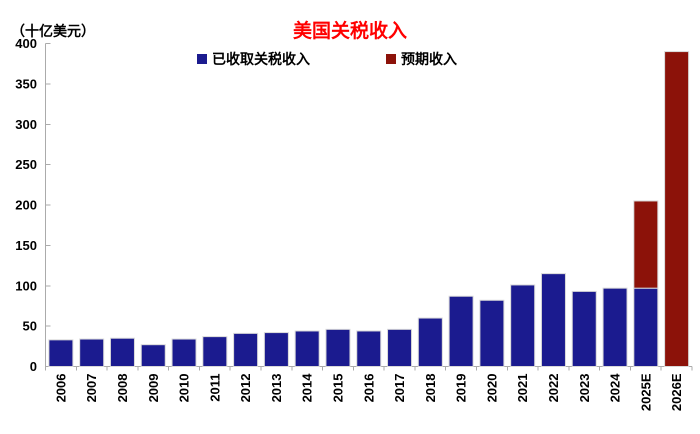 Image resolution: width=700 pixels, height=434 pixels. What do you see at coordinates (461, 388) in the screenshot?
I see `x-tick-label-2019: 2019` at bounding box center [461, 388].